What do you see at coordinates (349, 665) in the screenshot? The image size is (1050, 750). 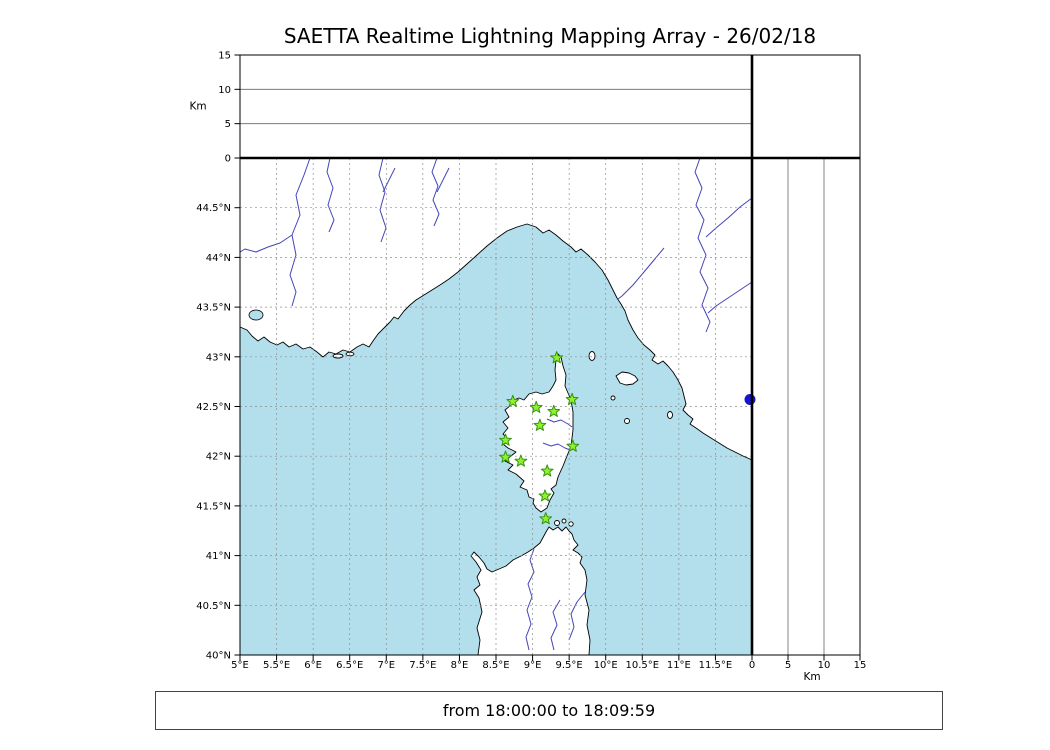 I see `longitude-tick-label: 6.5°E` at bounding box center [349, 665].